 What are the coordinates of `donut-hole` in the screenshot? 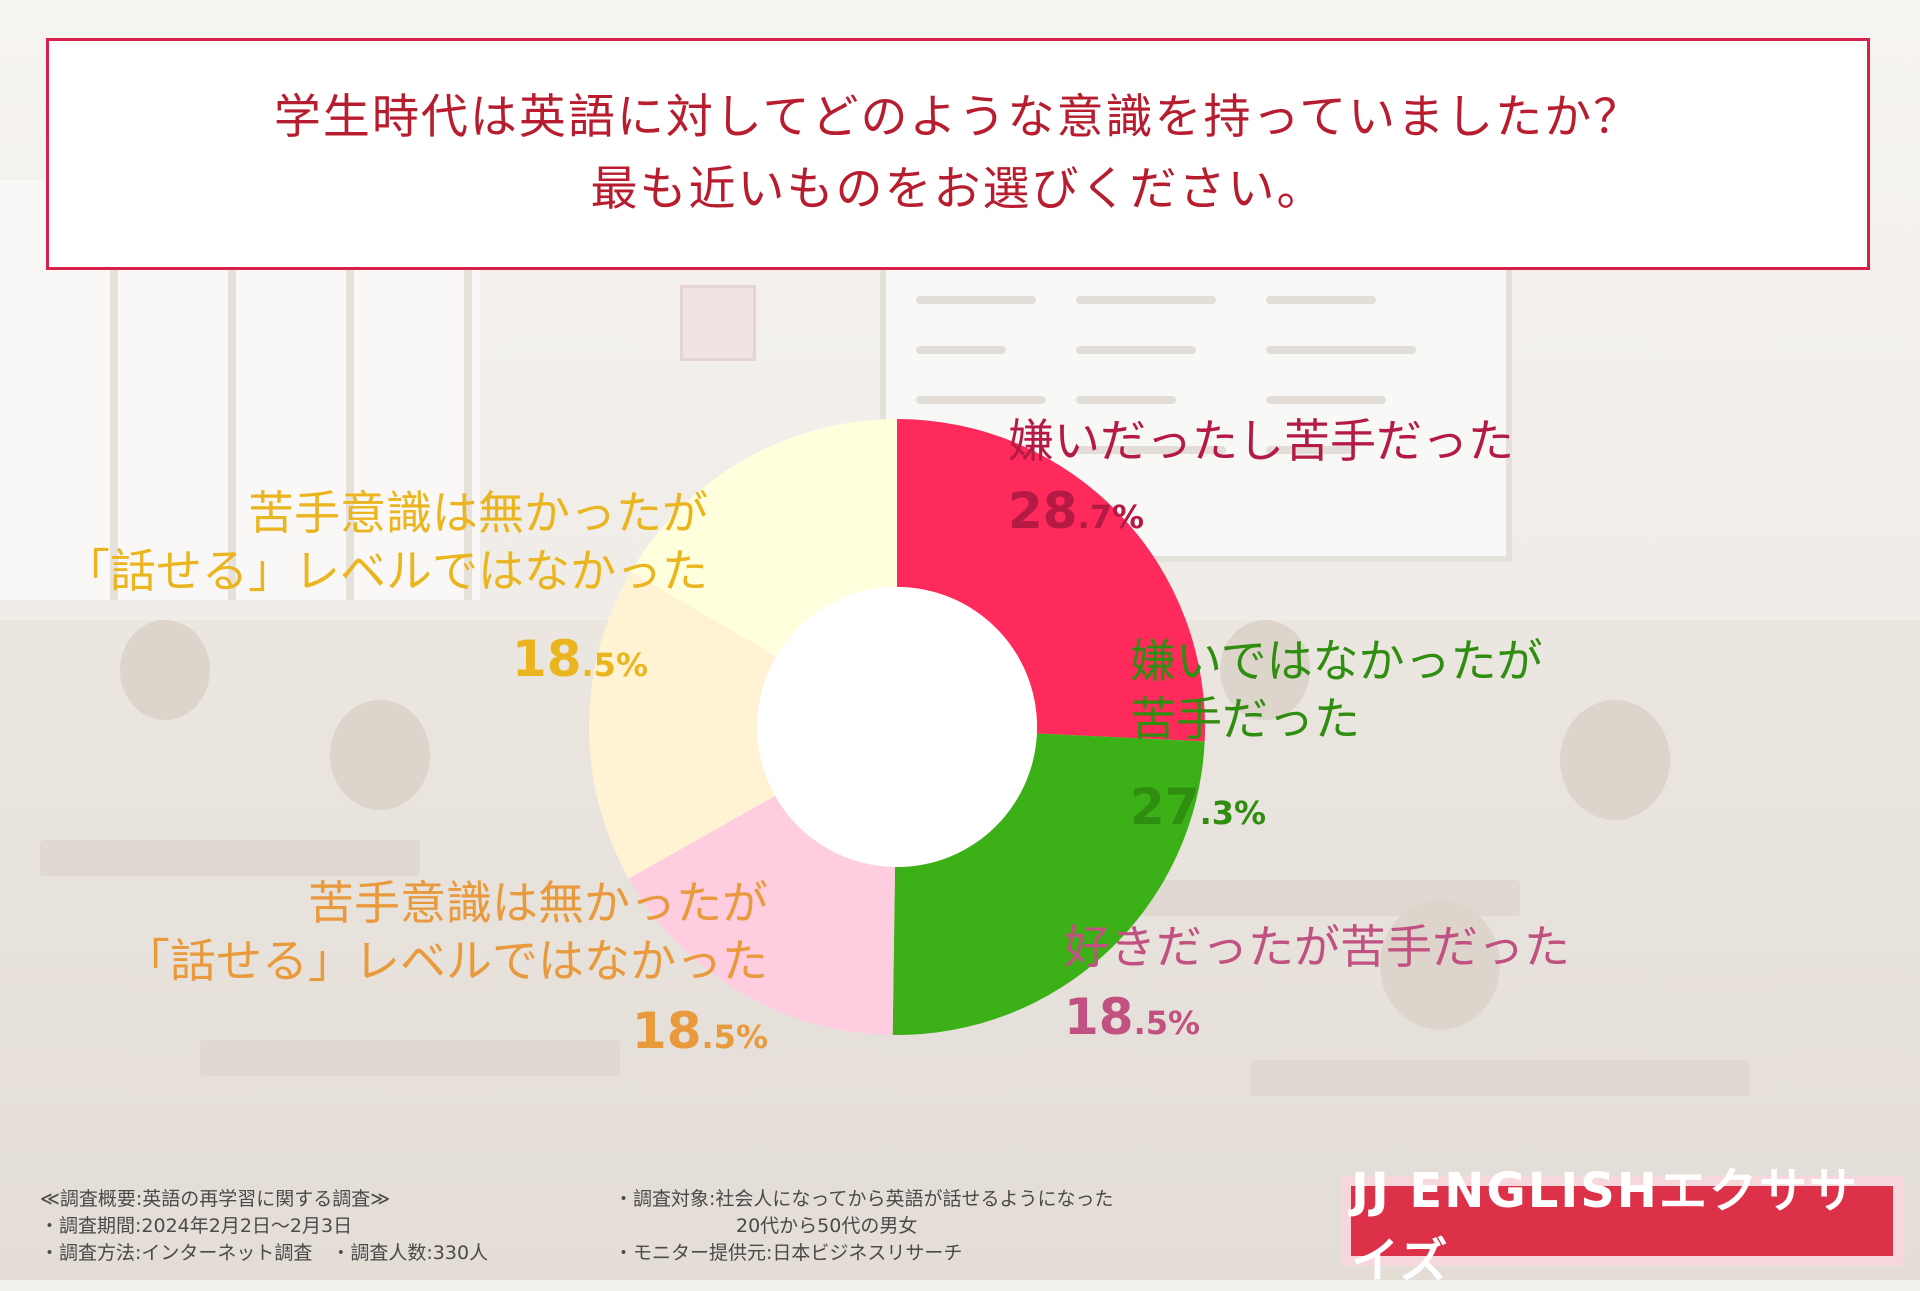 It's located at (897, 727).